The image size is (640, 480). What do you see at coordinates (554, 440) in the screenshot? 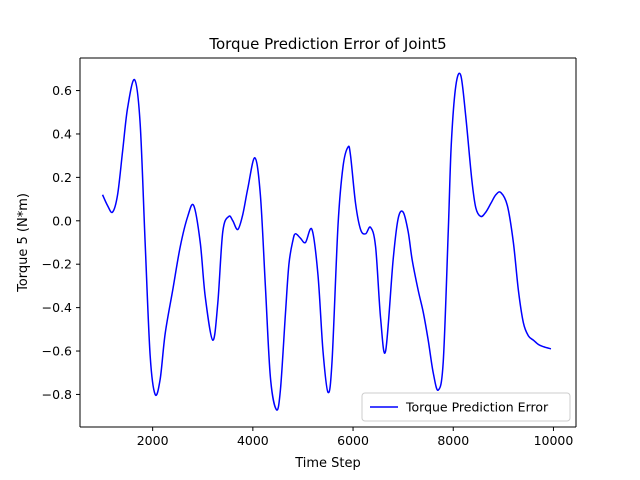
I see `x-tick-label: 10000` at bounding box center [554, 440].